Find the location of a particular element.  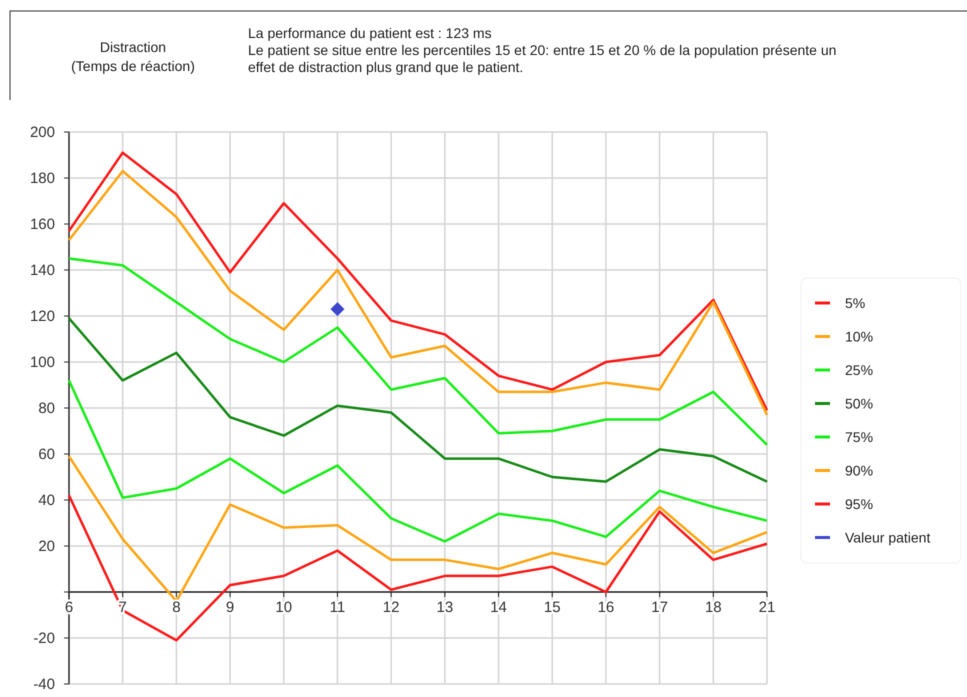

x-tick-label: 21 is located at coordinates (767, 607).